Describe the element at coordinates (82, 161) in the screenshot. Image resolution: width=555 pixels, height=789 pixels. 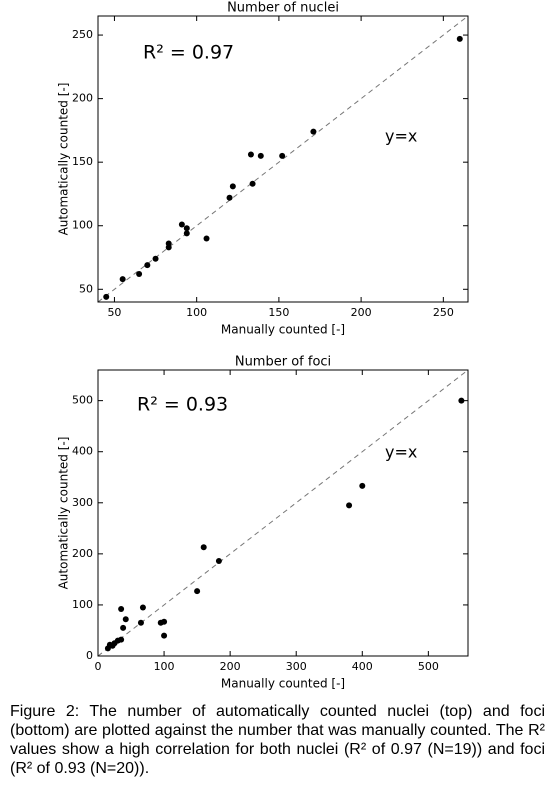
I see `y-tick-label: 150` at that location.